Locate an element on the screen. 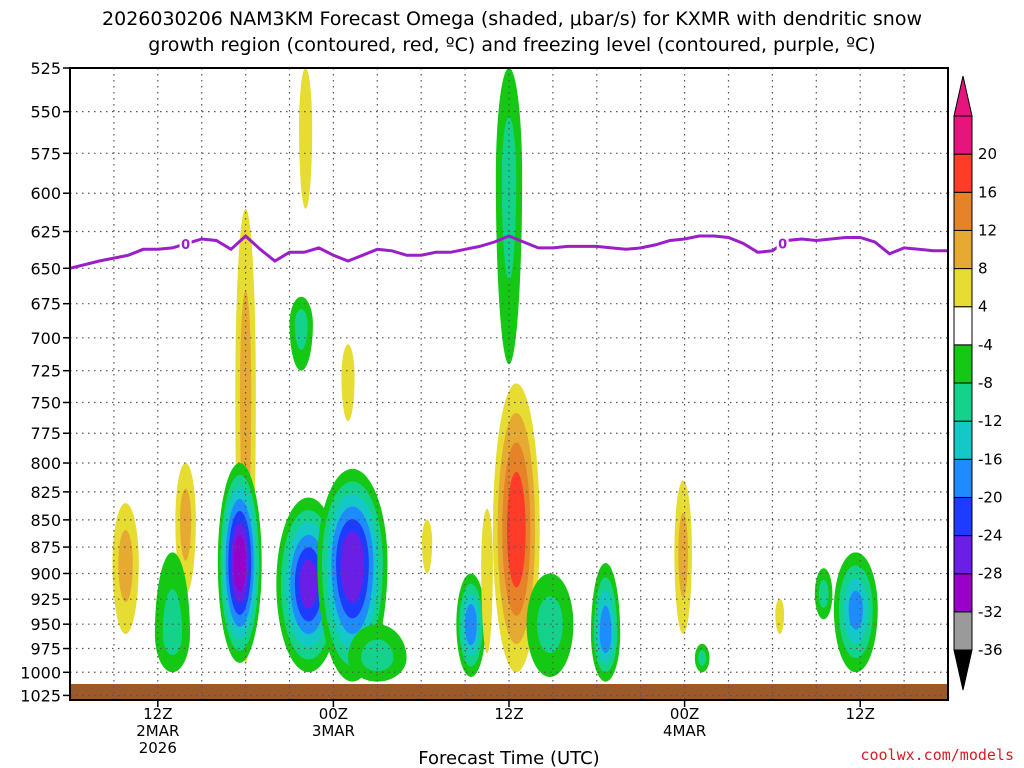  freezing-level-contour is located at coordinates (509, 251).